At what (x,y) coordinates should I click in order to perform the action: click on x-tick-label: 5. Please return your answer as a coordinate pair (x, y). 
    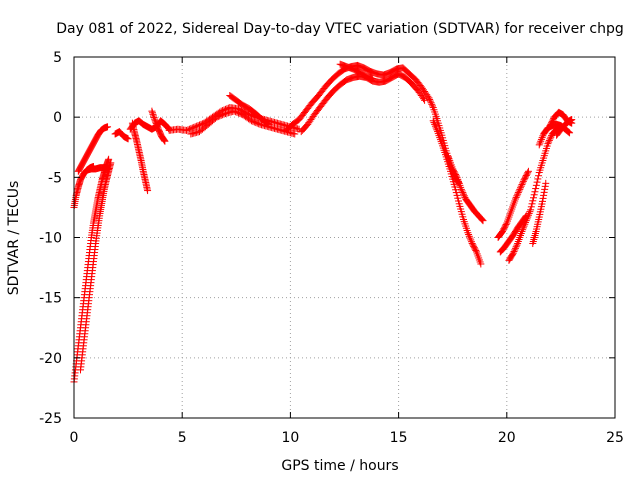
    Looking at the image, I should click on (182, 438).